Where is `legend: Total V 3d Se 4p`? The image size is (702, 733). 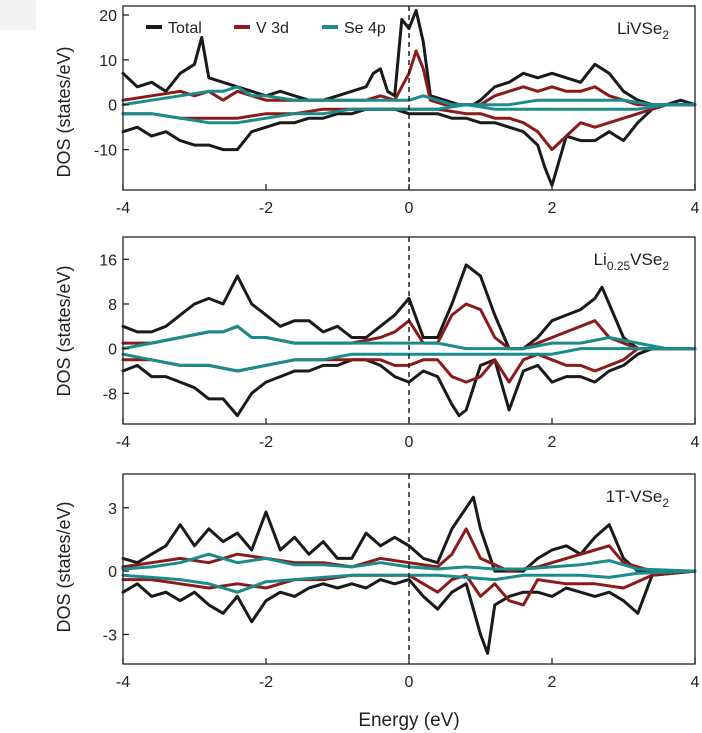 legend: Total V 3d Se 4p is located at coordinates (266, 28).